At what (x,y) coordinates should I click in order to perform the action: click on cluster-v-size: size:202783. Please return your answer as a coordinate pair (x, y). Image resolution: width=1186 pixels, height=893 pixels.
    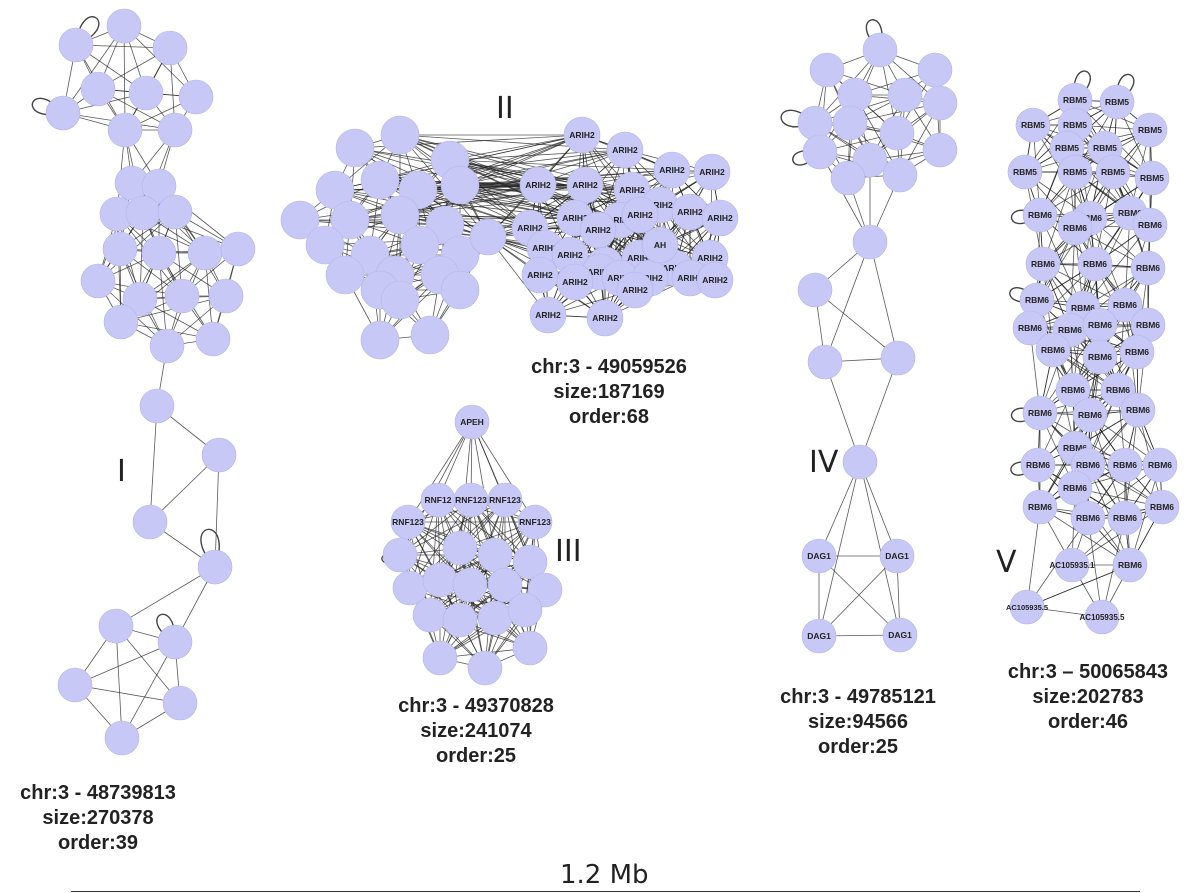
    Looking at the image, I should click on (1088, 697).